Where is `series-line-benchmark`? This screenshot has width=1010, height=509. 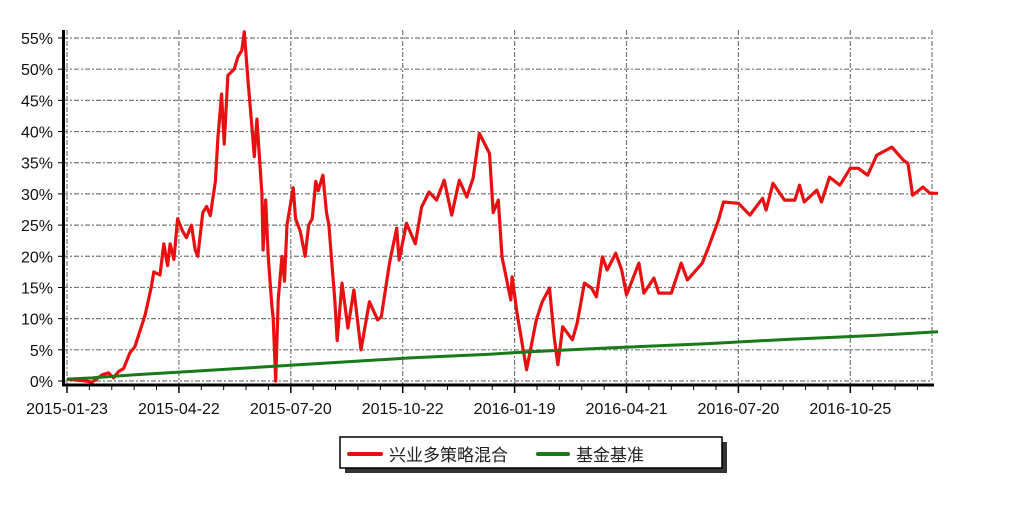 series-line-benchmark is located at coordinates (502, 355).